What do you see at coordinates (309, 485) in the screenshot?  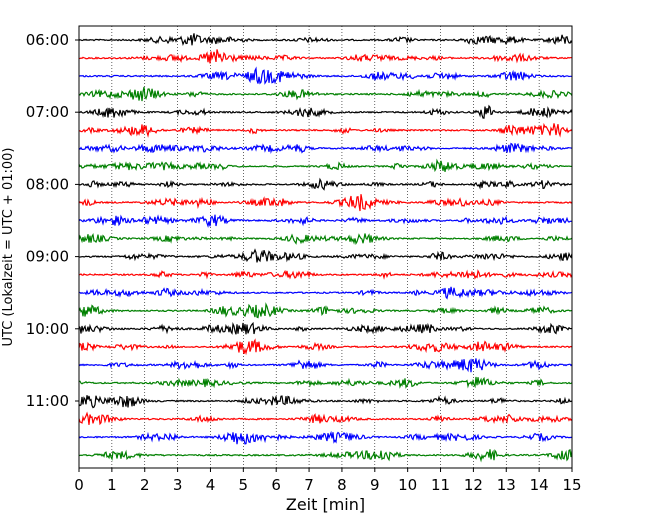 I see `x-tick-label: 7` at bounding box center [309, 485].